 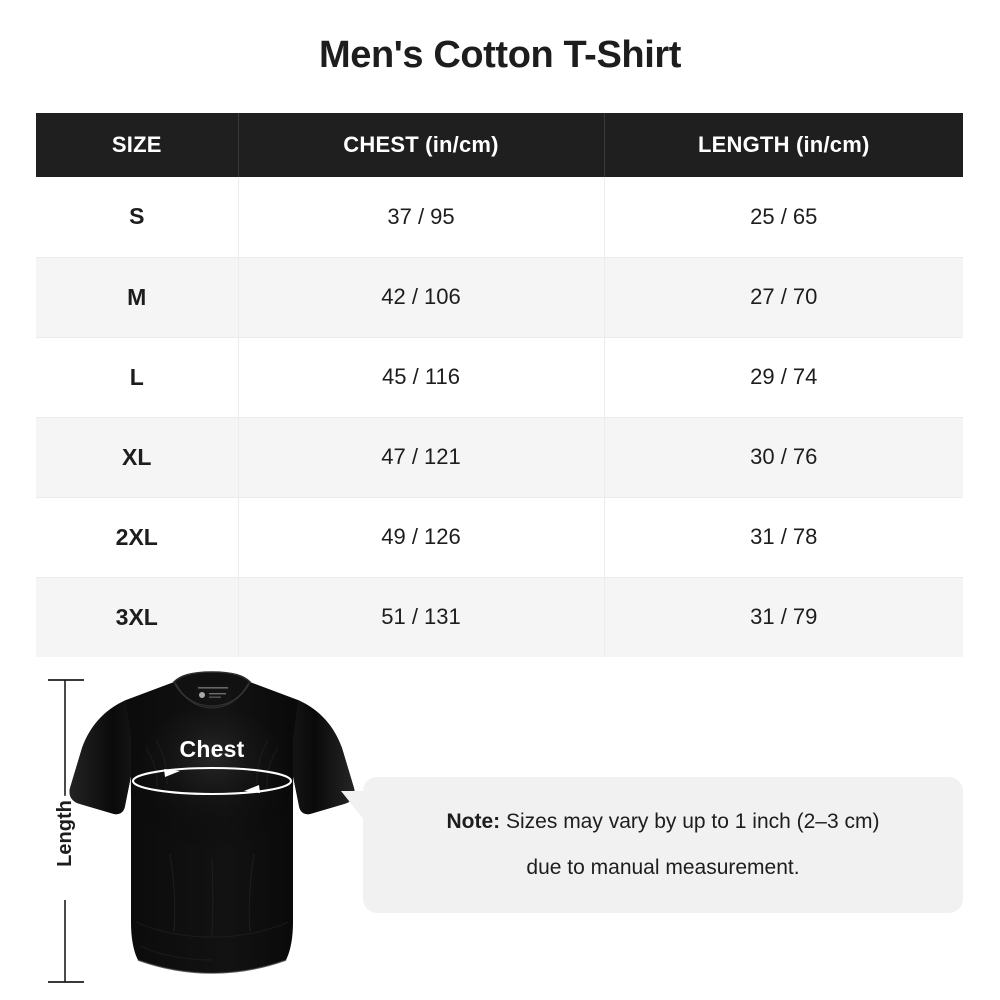 I want to click on chest-measure-arrow-icon, so click(x=212, y=781).